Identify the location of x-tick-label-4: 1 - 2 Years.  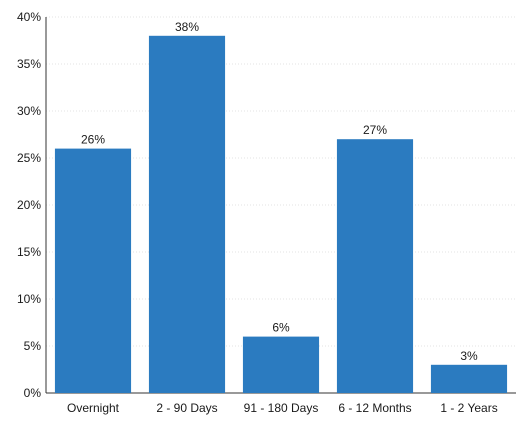
(468, 408).